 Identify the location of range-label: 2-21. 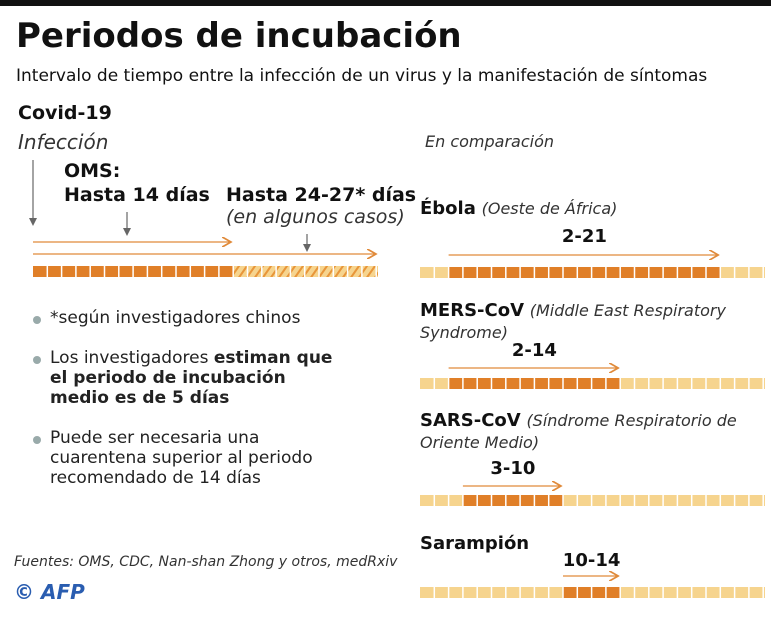
(584, 236).